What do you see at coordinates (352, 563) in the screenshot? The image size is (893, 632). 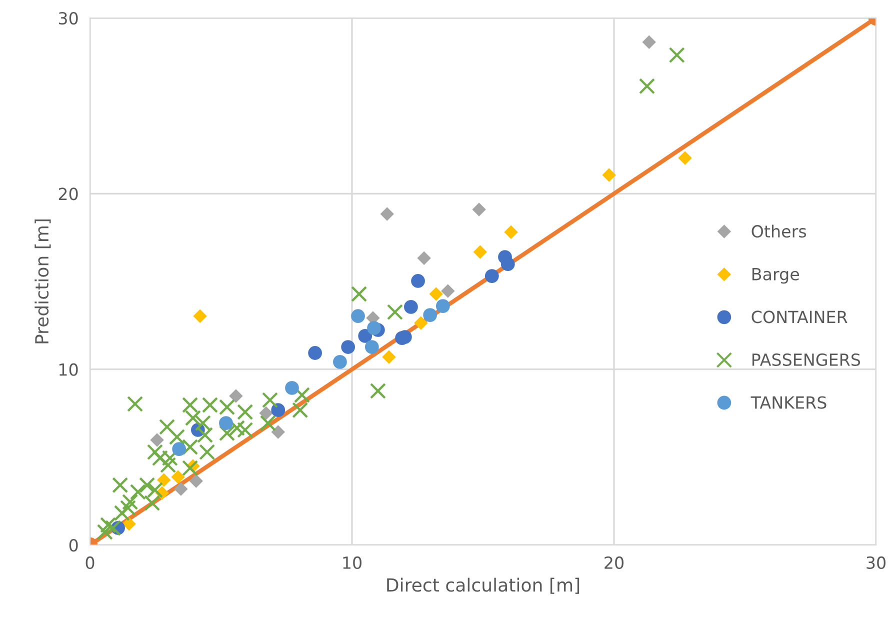 I see `x-tick-label: 10` at bounding box center [352, 563].